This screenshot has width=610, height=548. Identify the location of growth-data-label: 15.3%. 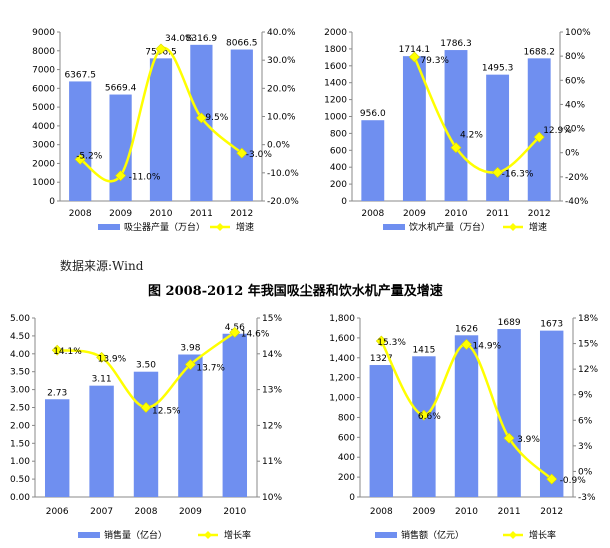
(391, 343).